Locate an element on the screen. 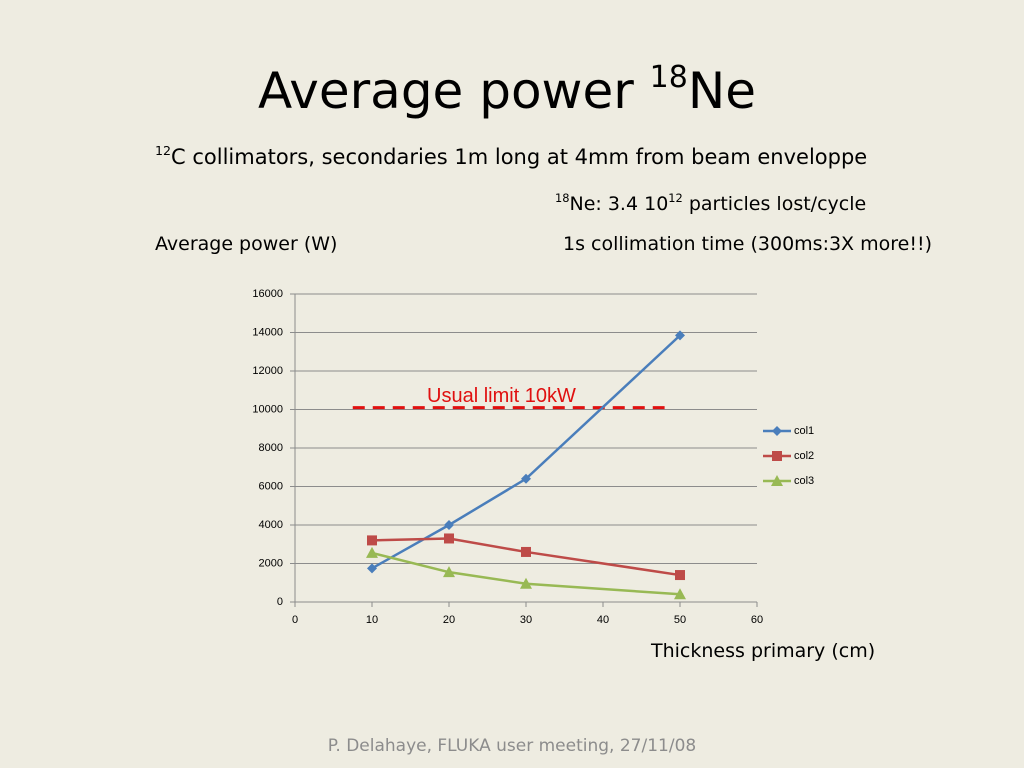 The image size is (1024, 768). legend-label: col3 is located at coordinates (804, 481).